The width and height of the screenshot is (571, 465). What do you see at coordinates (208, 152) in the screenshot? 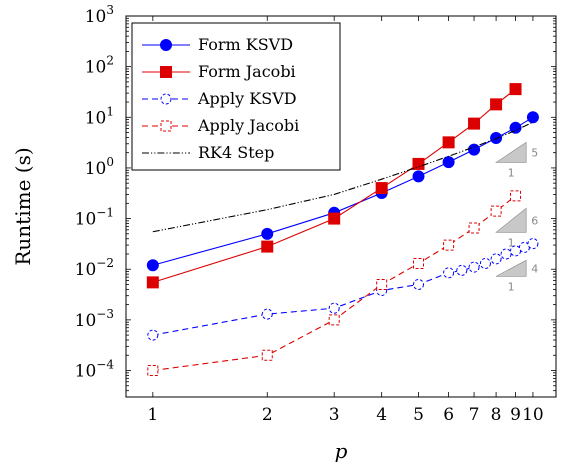
I see `legend-item: RK4 Step` at bounding box center [208, 152].